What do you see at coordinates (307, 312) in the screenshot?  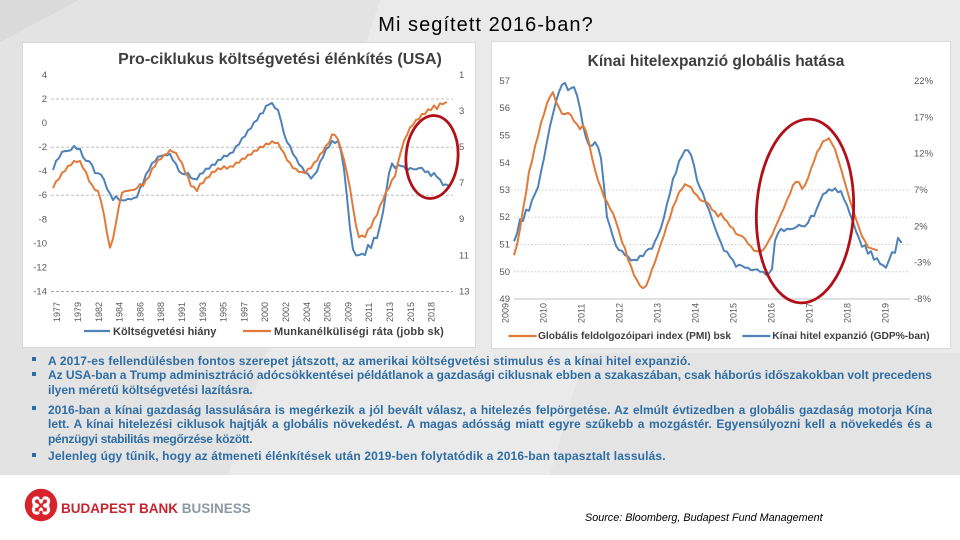 I see `svg-text: 2004` at bounding box center [307, 312].